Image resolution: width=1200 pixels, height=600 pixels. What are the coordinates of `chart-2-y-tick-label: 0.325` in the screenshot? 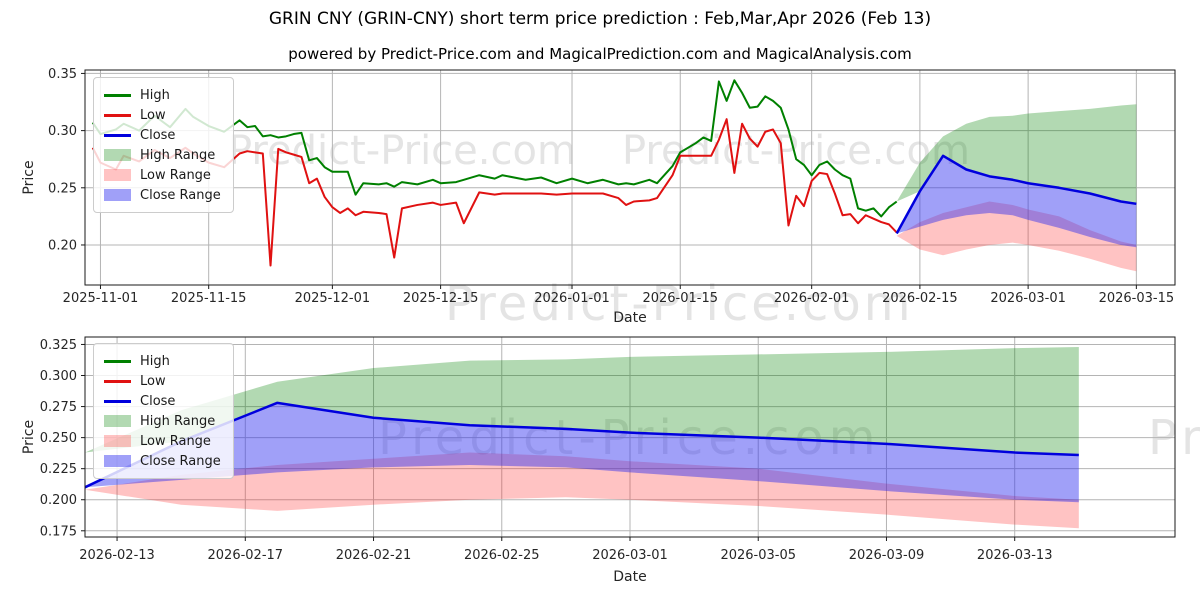 It's located at (58, 345).